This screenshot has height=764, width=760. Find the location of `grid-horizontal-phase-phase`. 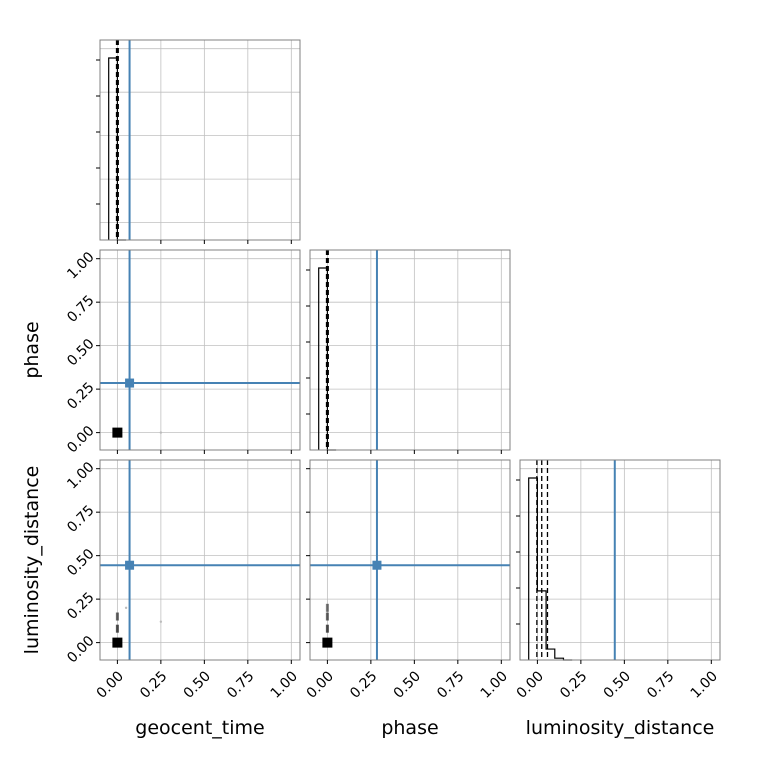

grid-horizontal-phase-phase is located at coordinates (410, 346).